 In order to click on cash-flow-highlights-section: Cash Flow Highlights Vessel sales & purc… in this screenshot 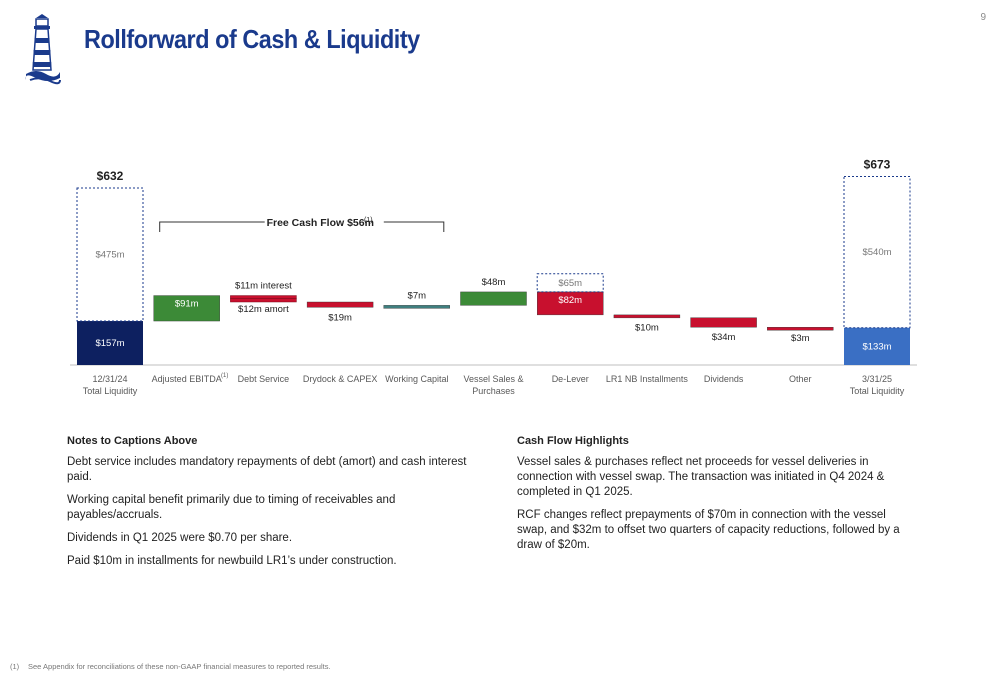, I will do `click(717, 497)`.